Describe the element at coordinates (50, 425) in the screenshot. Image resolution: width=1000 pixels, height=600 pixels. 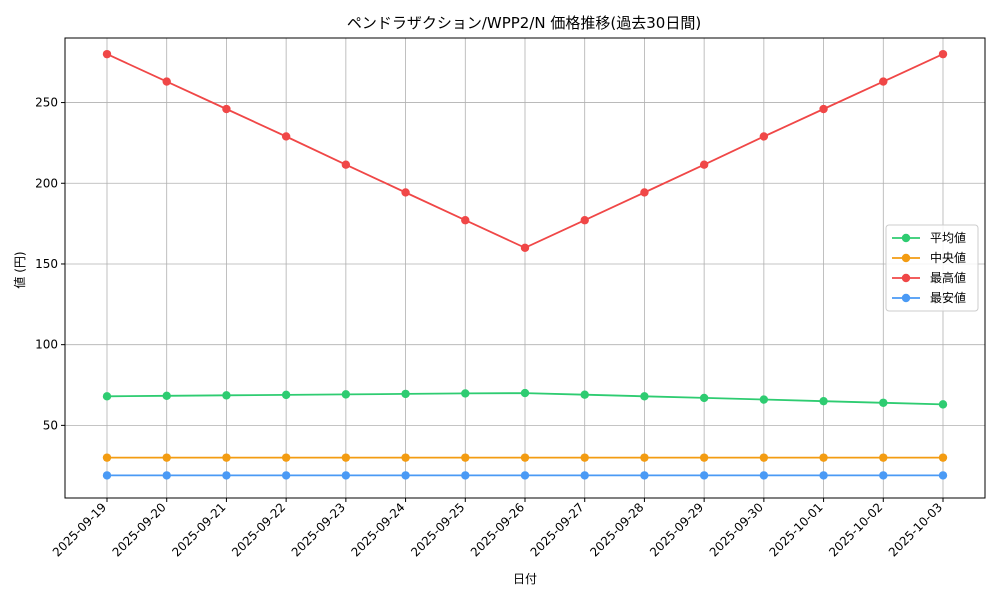
I see `y-tick-label: 50` at that location.